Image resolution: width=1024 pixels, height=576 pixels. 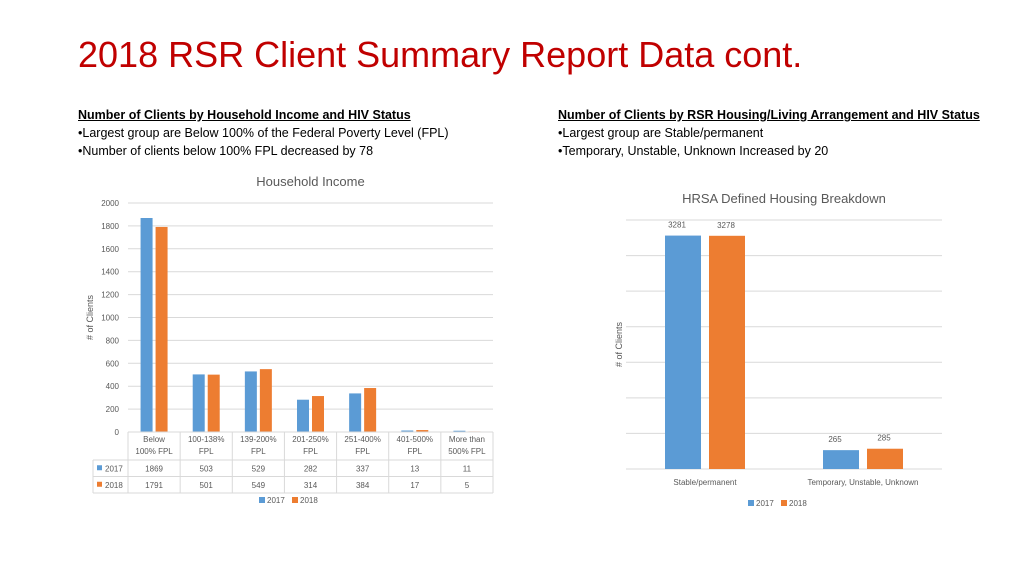 What do you see at coordinates (110, 272) in the screenshot?
I see `y-tick-label: 1400` at bounding box center [110, 272].